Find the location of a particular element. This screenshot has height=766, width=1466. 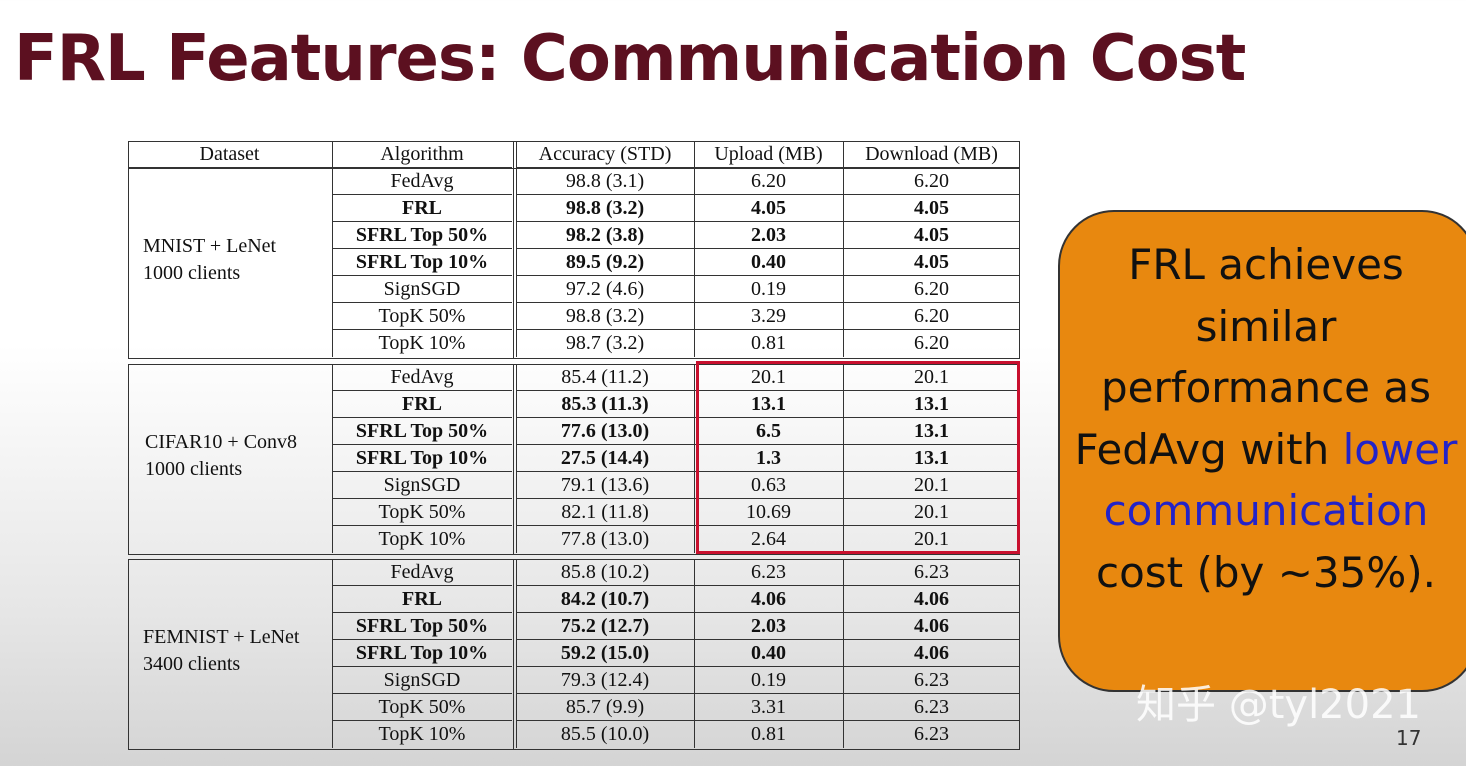

table-row: TopK 10% 98.7 (3.2) 0.81 6.20 is located at coordinates (574, 343).